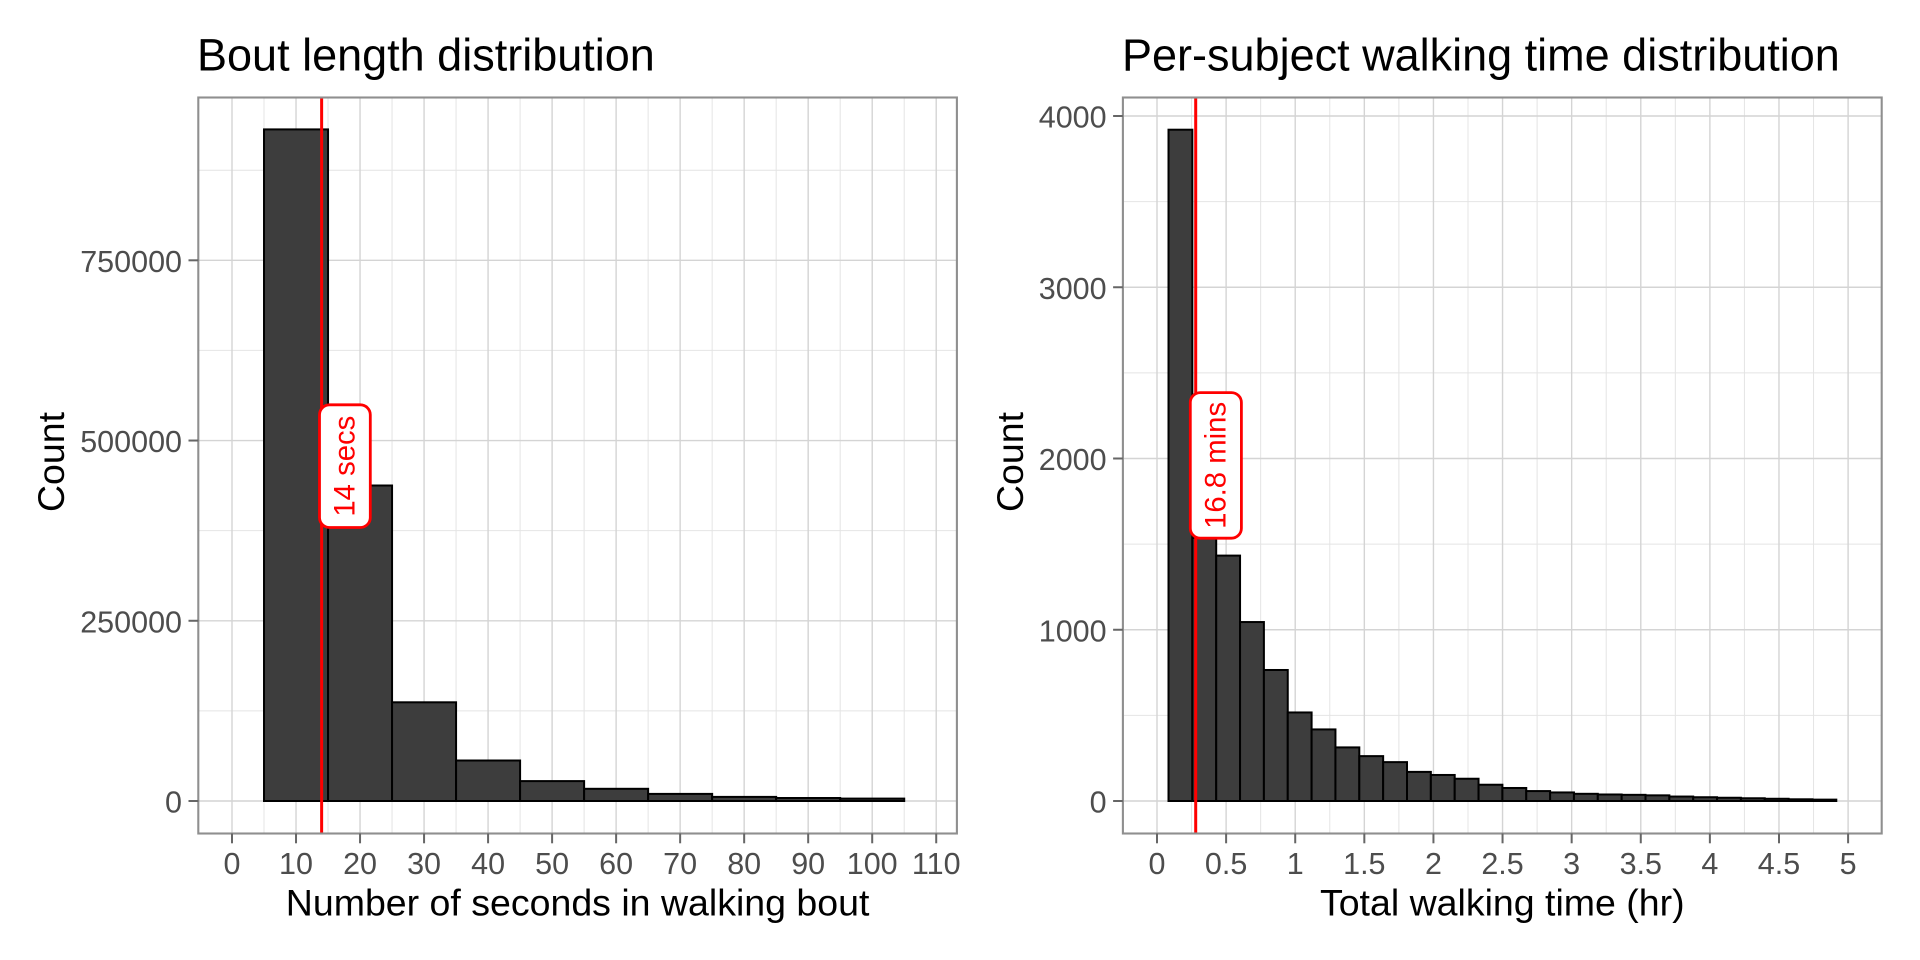 The image size is (1920, 960). I want to click on svg-text: 110, so click(936, 864).